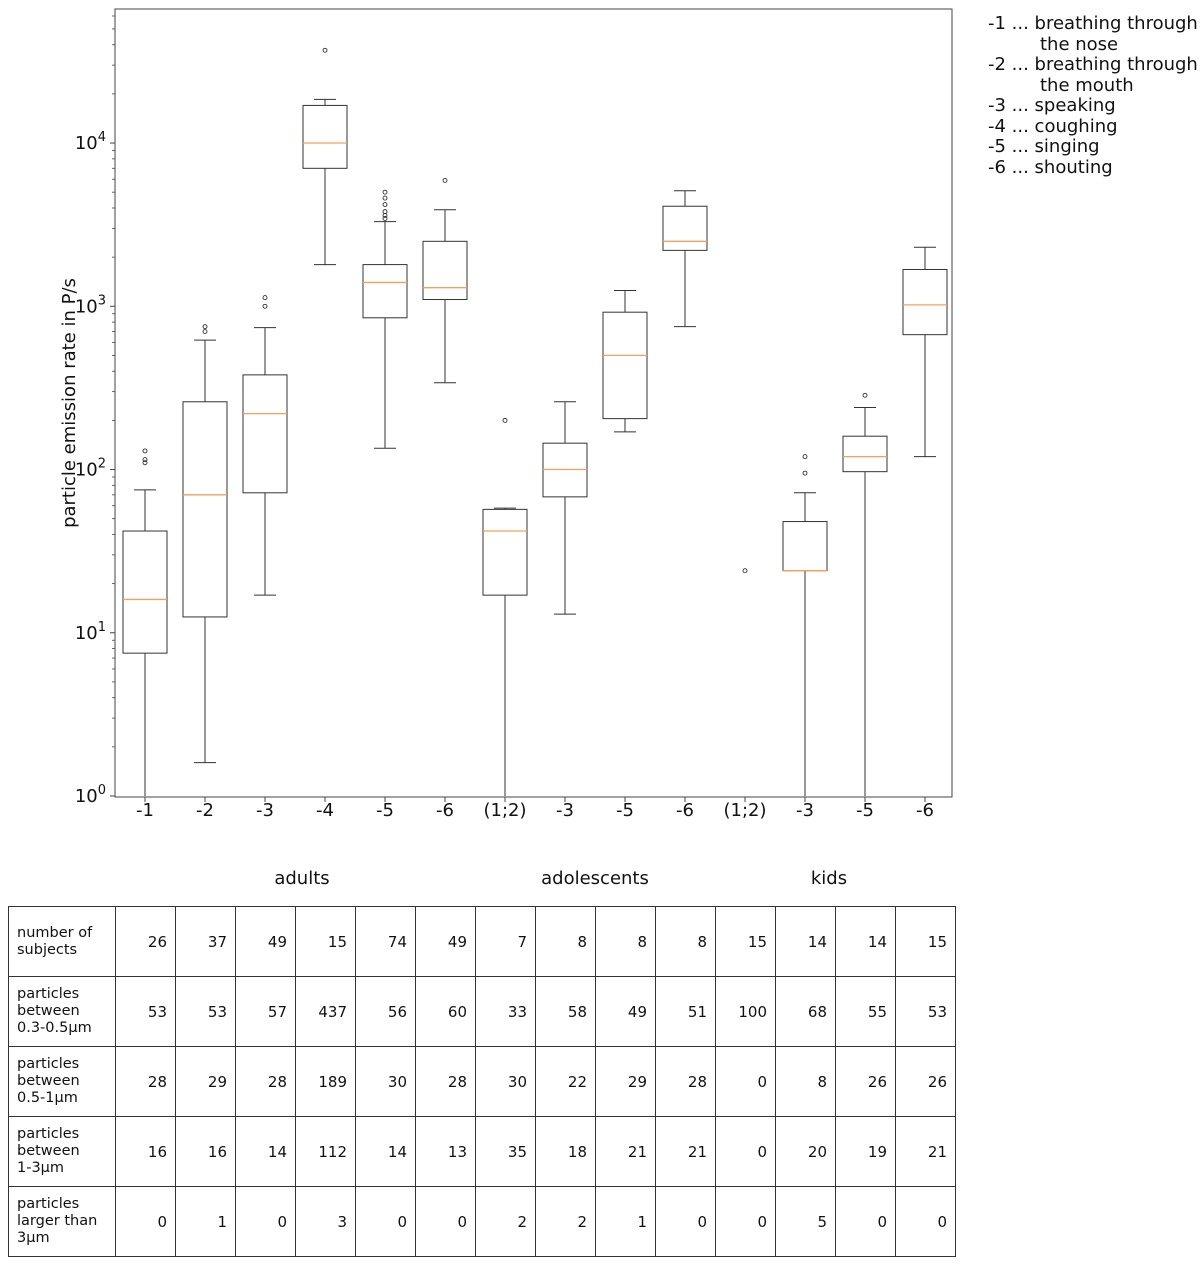 This screenshot has height=1280, width=1204. What do you see at coordinates (805, 1221) in the screenshot?
I see `table-cell: 5` at bounding box center [805, 1221].